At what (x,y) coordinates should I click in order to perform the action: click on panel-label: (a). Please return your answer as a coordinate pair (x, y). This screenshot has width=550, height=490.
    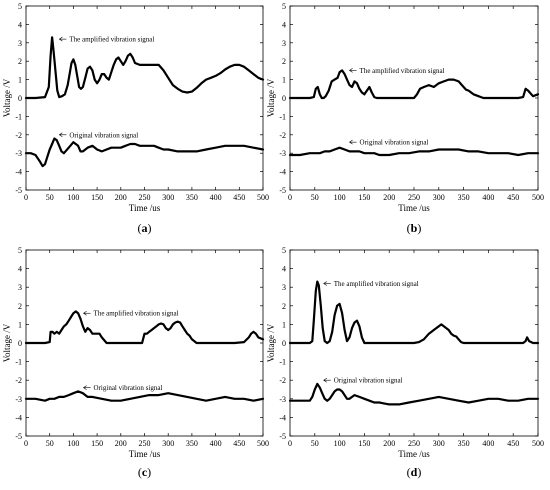
    Looking at the image, I should click on (145, 228).